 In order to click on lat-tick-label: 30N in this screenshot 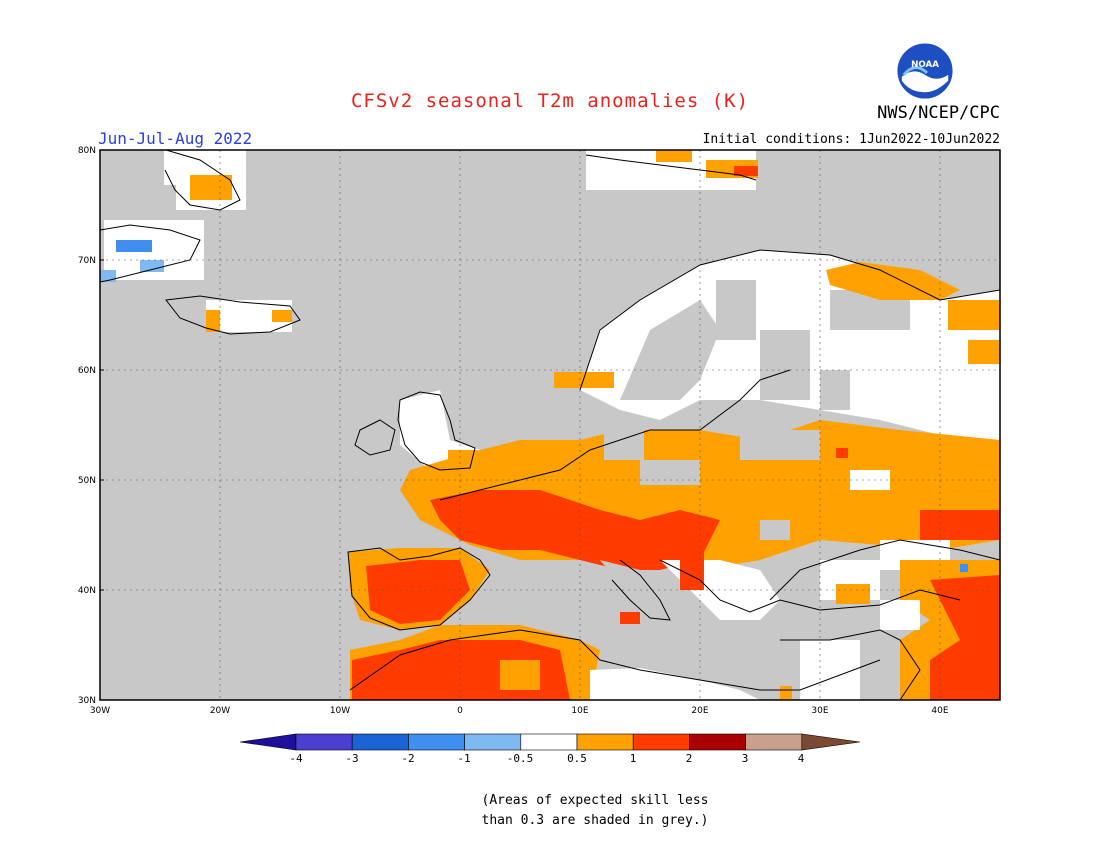, I will do `click(87, 701)`.